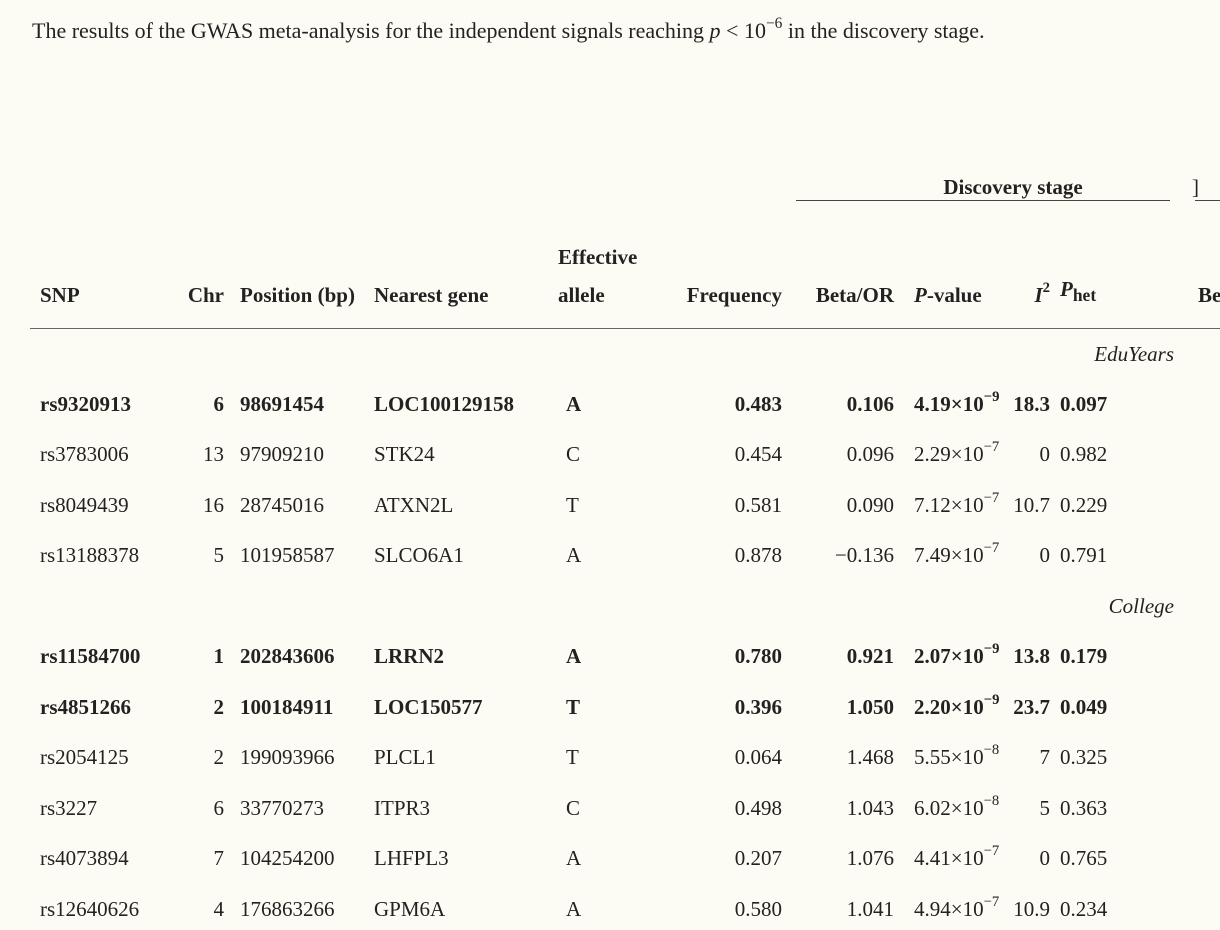 The height and width of the screenshot is (930, 1220). I want to click on chr-cell: 2, so click(219, 757).